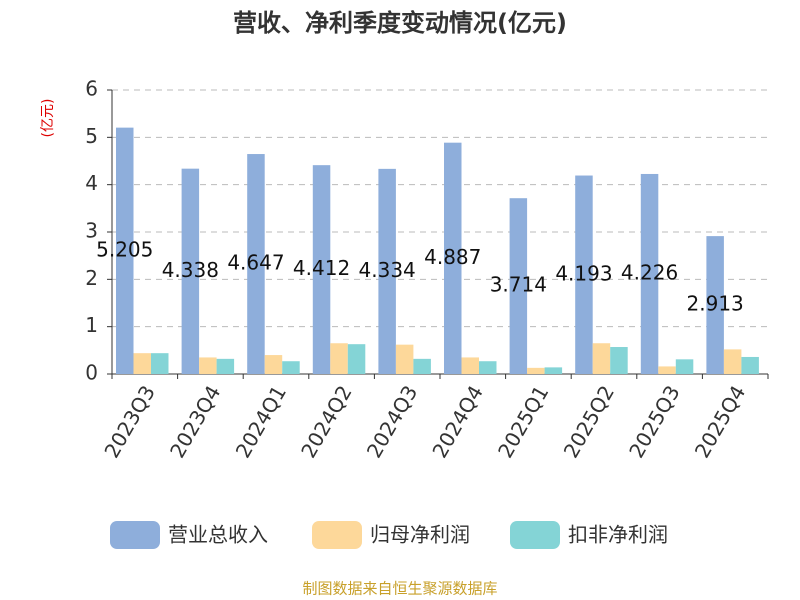 The width and height of the screenshot is (800, 600). I want to click on x-tick-label: 2025Q1, so click(523, 421).